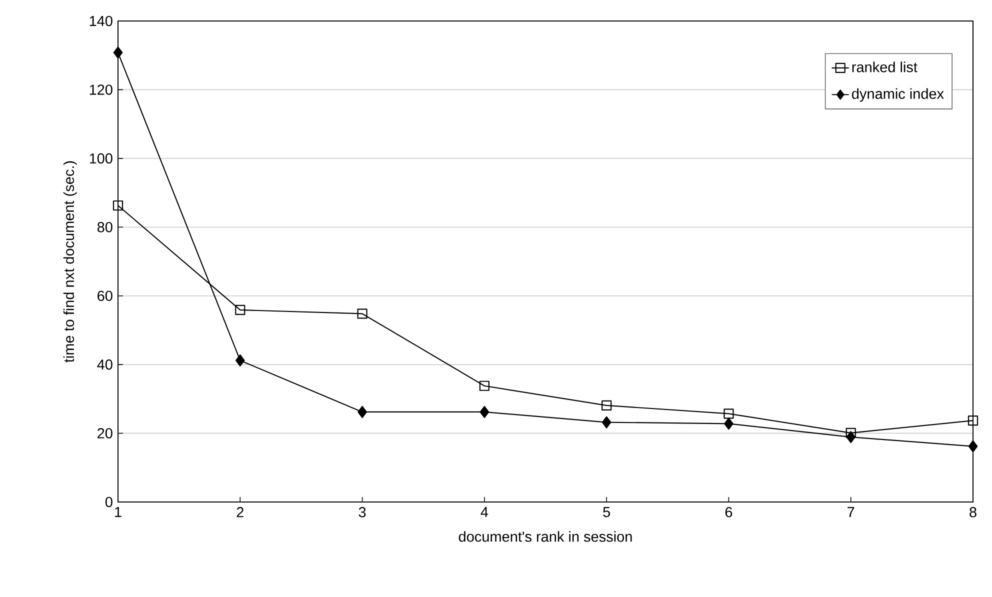 The height and width of the screenshot is (597, 992). I want to click on x-tick-label: 1, so click(118, 512).